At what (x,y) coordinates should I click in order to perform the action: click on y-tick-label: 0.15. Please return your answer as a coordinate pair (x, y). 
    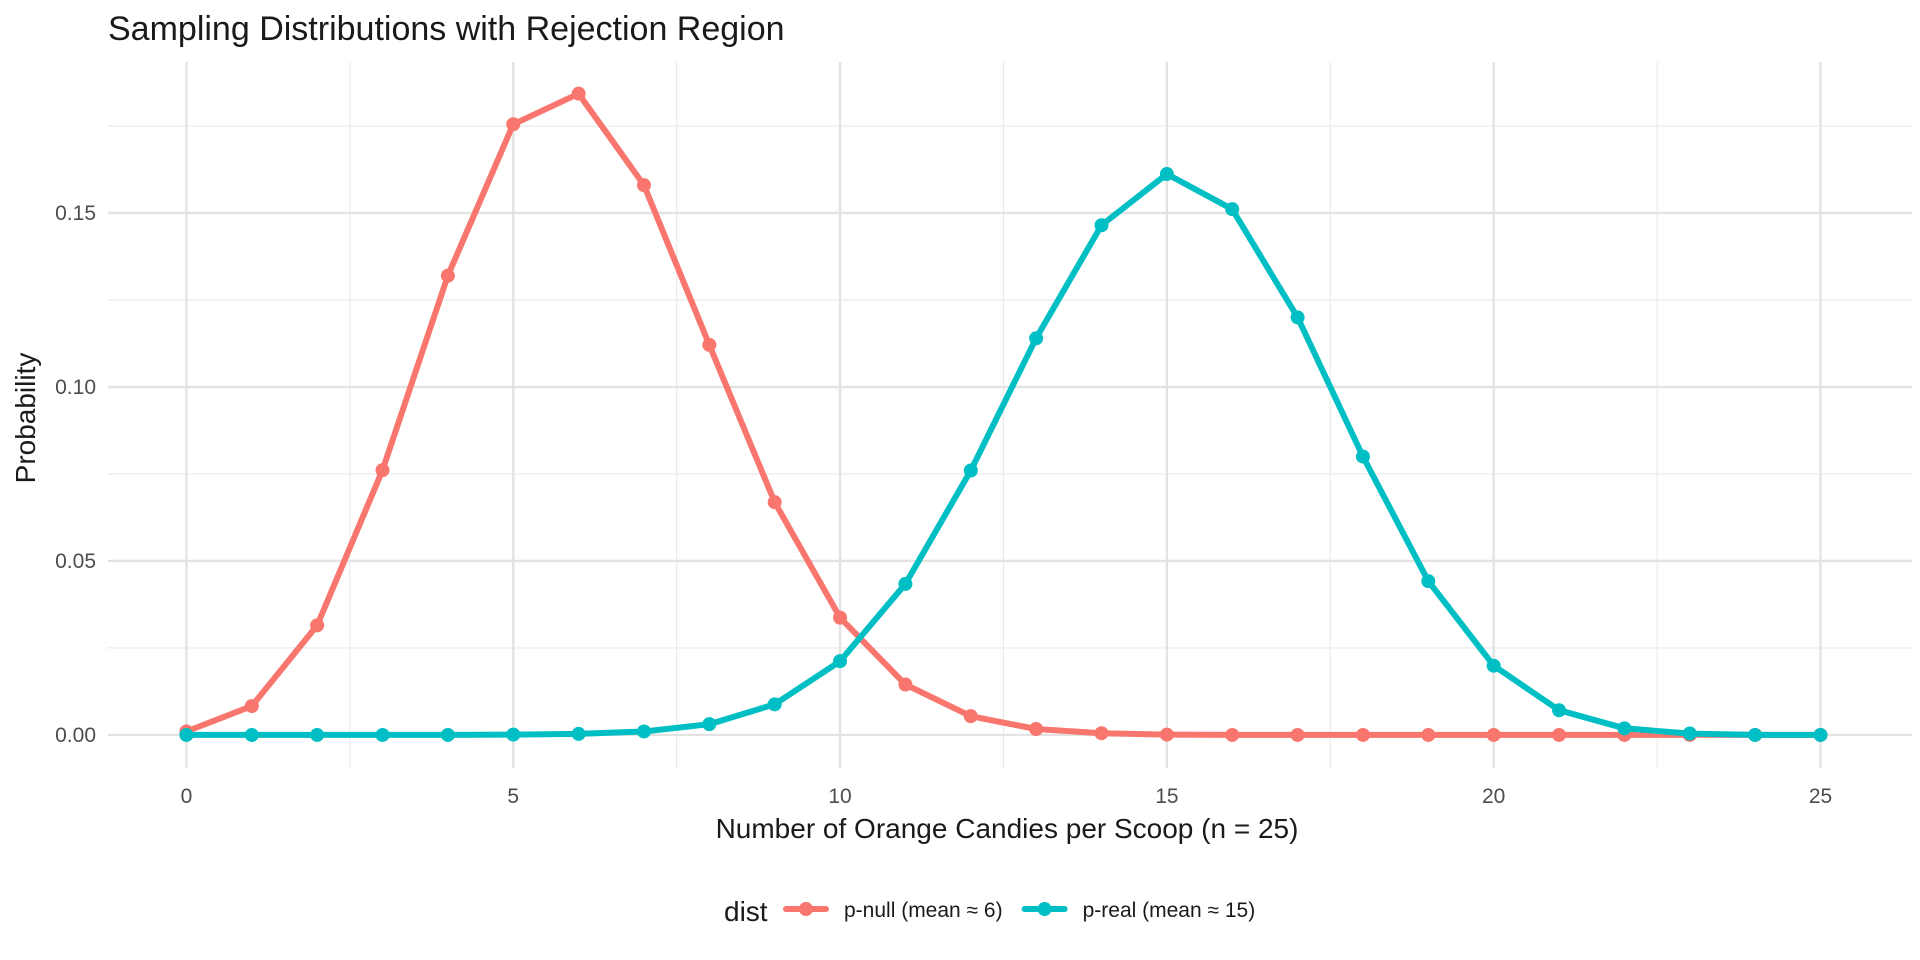
    Looking at the image, I should click on (75, 213).